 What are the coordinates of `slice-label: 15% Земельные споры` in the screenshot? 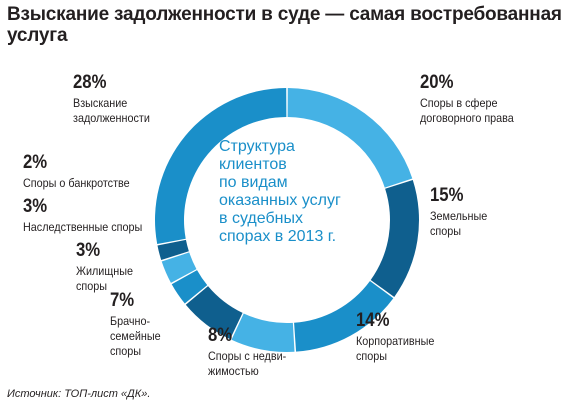 It's located at (462, 212).